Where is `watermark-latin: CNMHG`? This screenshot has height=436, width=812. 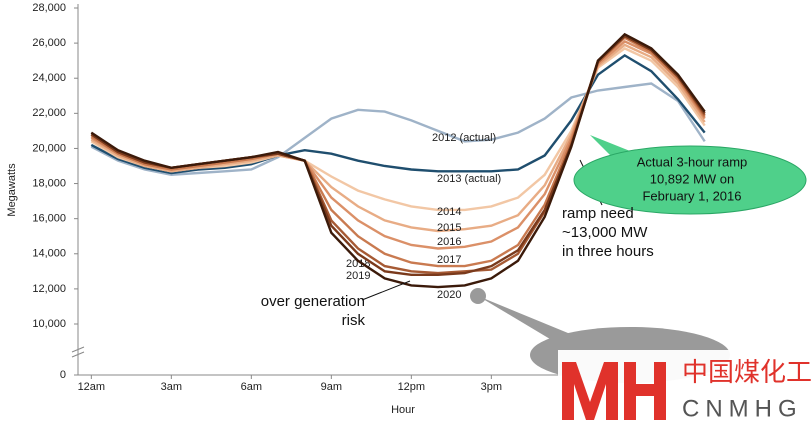 watermark-latin: CNMHG is located at coordinates (742, 408).